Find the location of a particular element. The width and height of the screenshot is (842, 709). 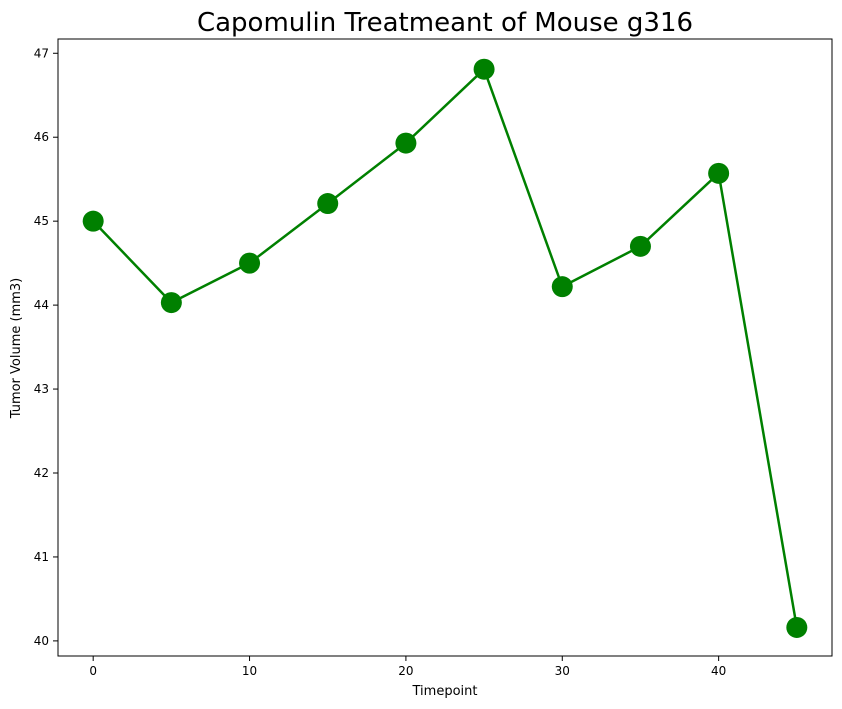

y-axis-label: Tumor Volume (mm3) is located at coordinates (16, 349).